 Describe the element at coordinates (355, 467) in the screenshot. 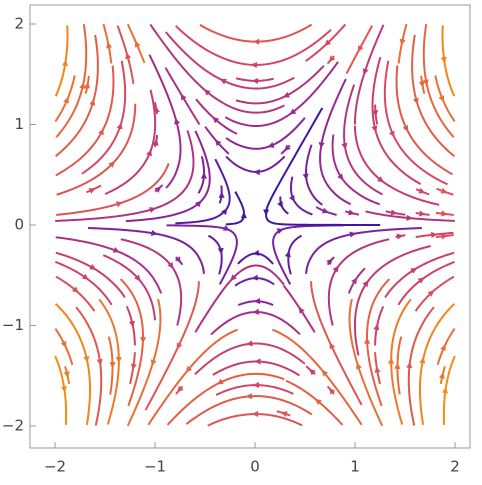

I see `x-tick-label: 1` at that location.